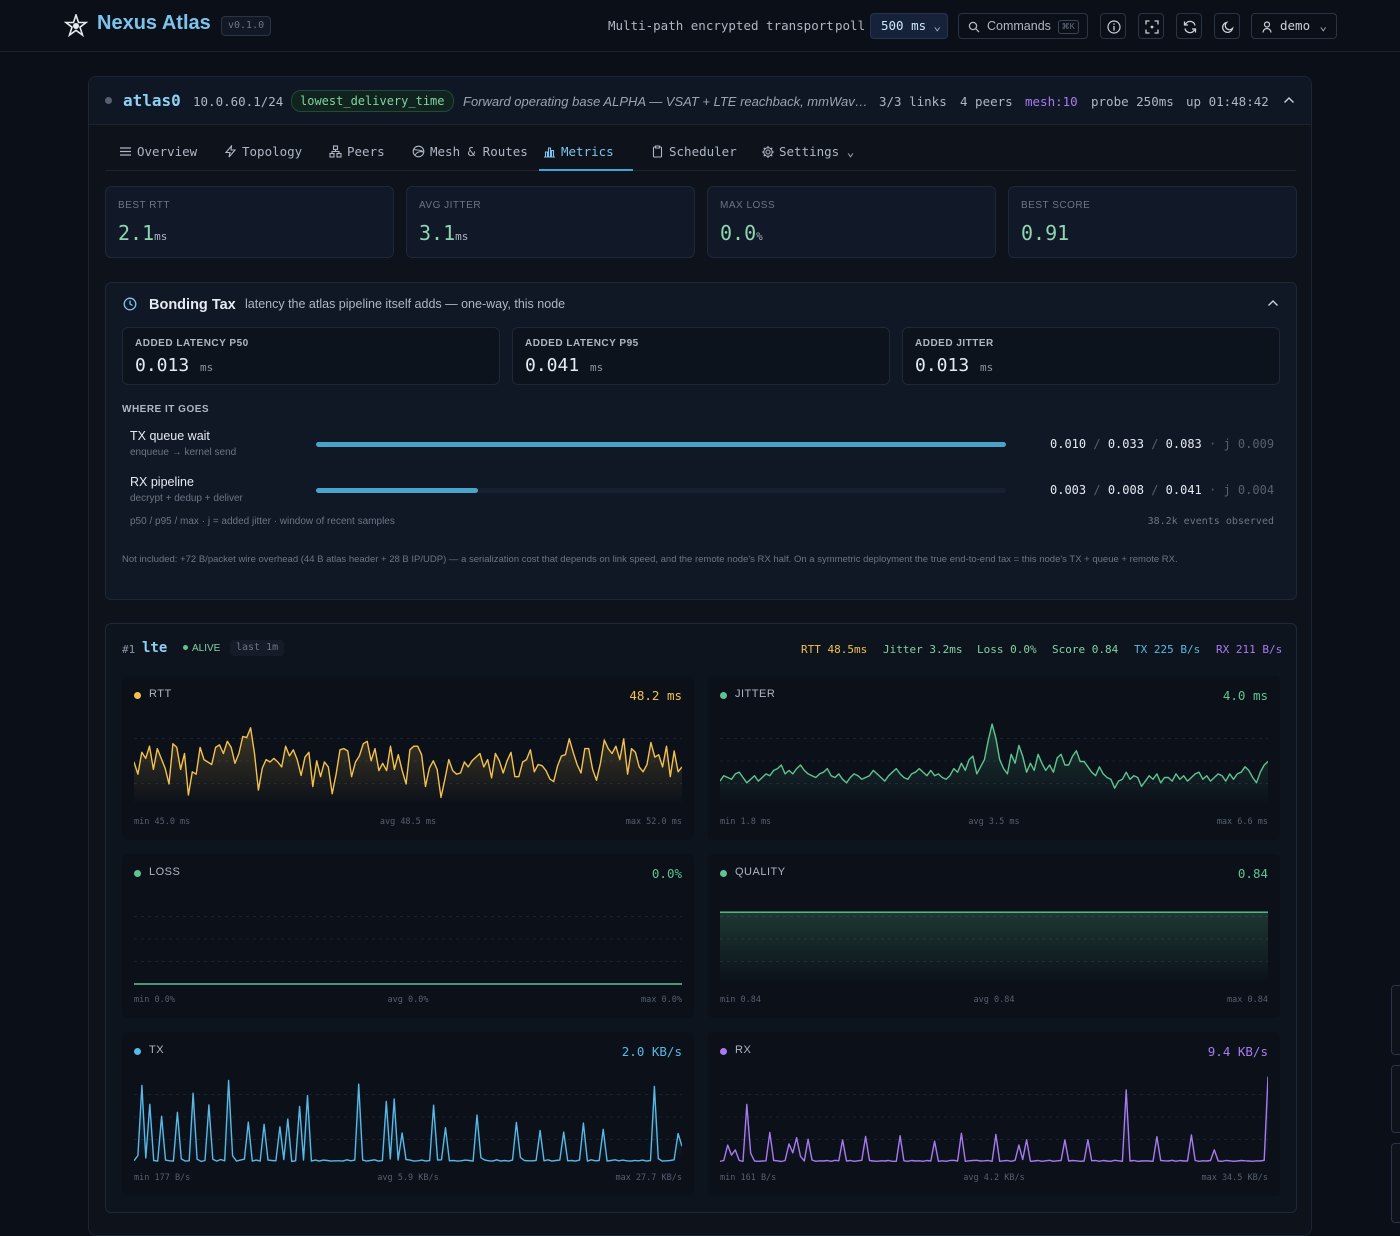 The width and height of the screenshot is (1400, 1236). Describe the element at coordinates (1242, 822) in the screenshot. I see `chart-max: max 6.6 ms` at that location.